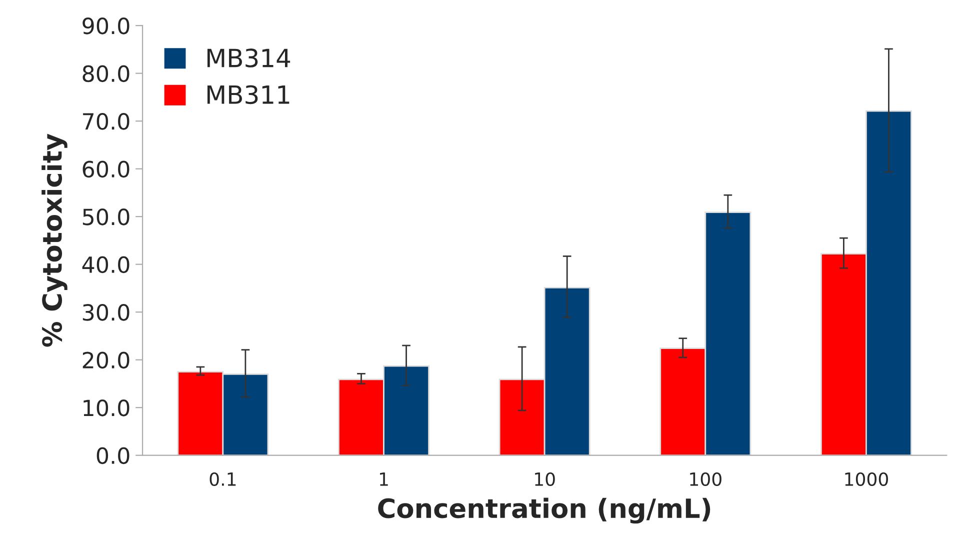 The height and width of the screenshot is (544, 963). I want to click on y-tick-label: 0.0, so click(113, 455).